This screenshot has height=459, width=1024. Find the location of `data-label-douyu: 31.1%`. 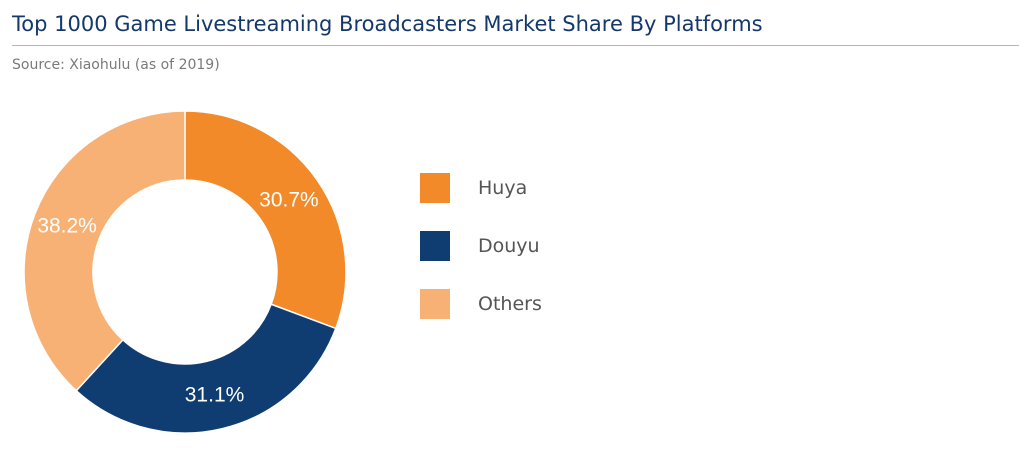

data-label-douyu: 31.1% is located at coordinates (215, 395).